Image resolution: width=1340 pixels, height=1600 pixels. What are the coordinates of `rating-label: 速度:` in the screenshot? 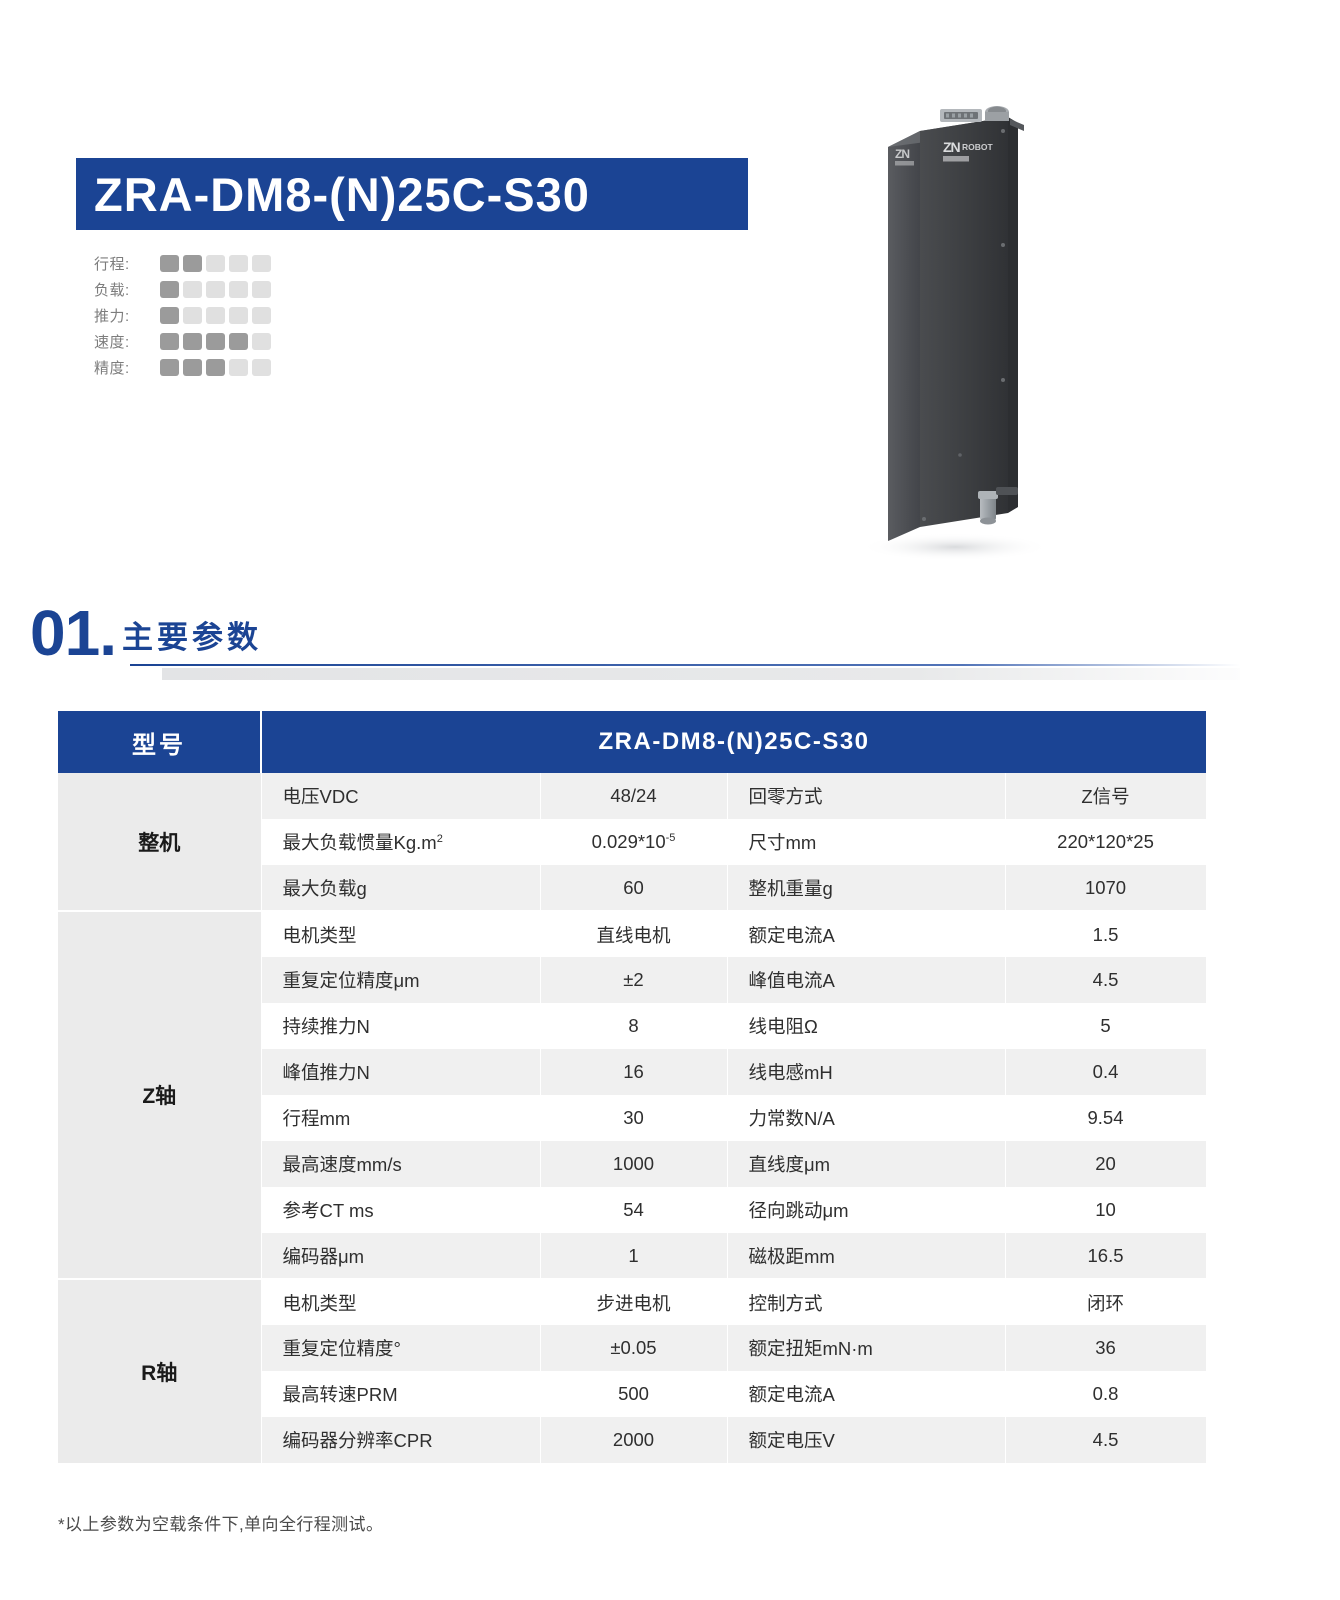 It's located at (112, 342).